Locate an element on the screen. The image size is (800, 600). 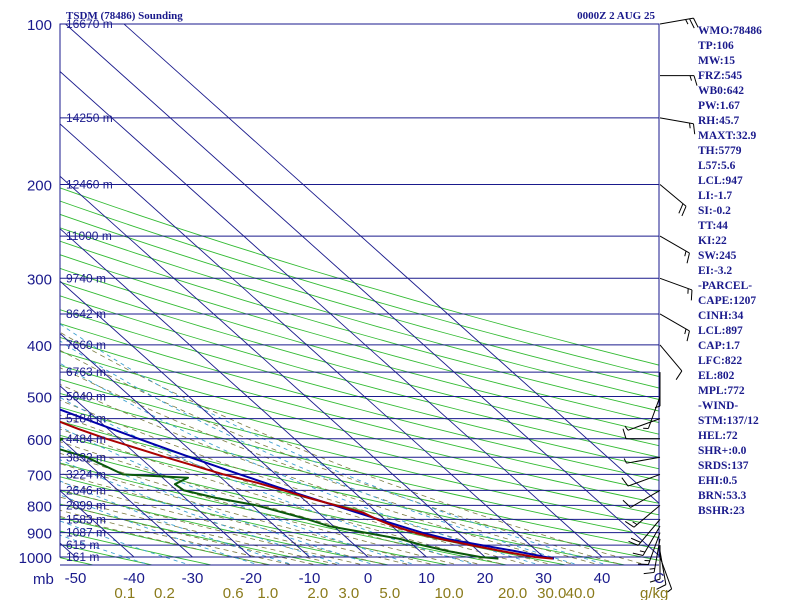
height-label: 11000 m is located at coordinates (89, 236).